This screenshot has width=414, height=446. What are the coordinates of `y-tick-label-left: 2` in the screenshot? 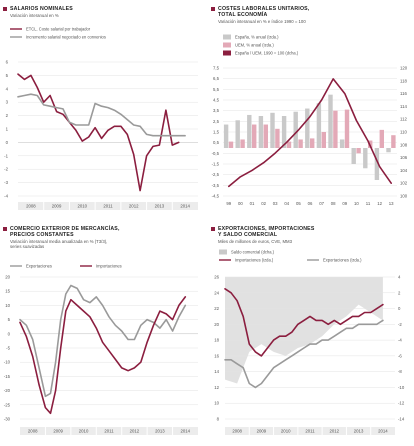 It's located at (7, 115).